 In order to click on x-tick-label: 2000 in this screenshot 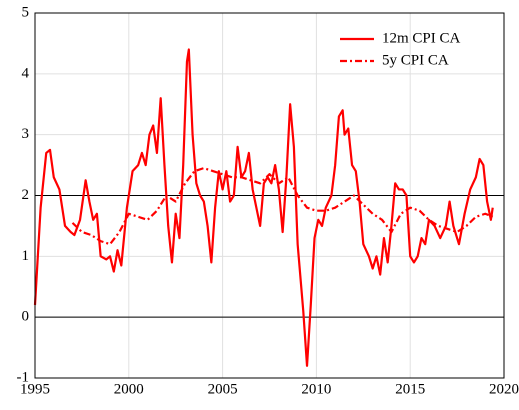, I will do `click(129, 389)`.